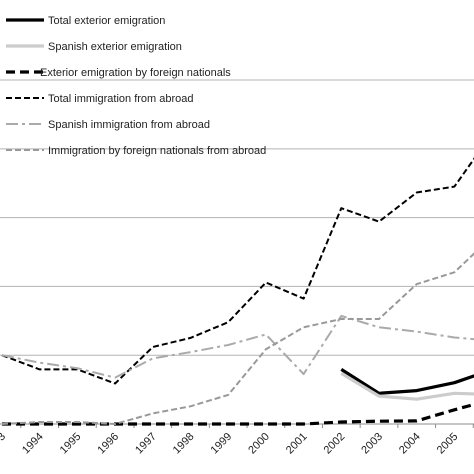  Describe the element at coordinates (33, 444) in the screenshot. I see `x-tick-label: 1994` at that location.